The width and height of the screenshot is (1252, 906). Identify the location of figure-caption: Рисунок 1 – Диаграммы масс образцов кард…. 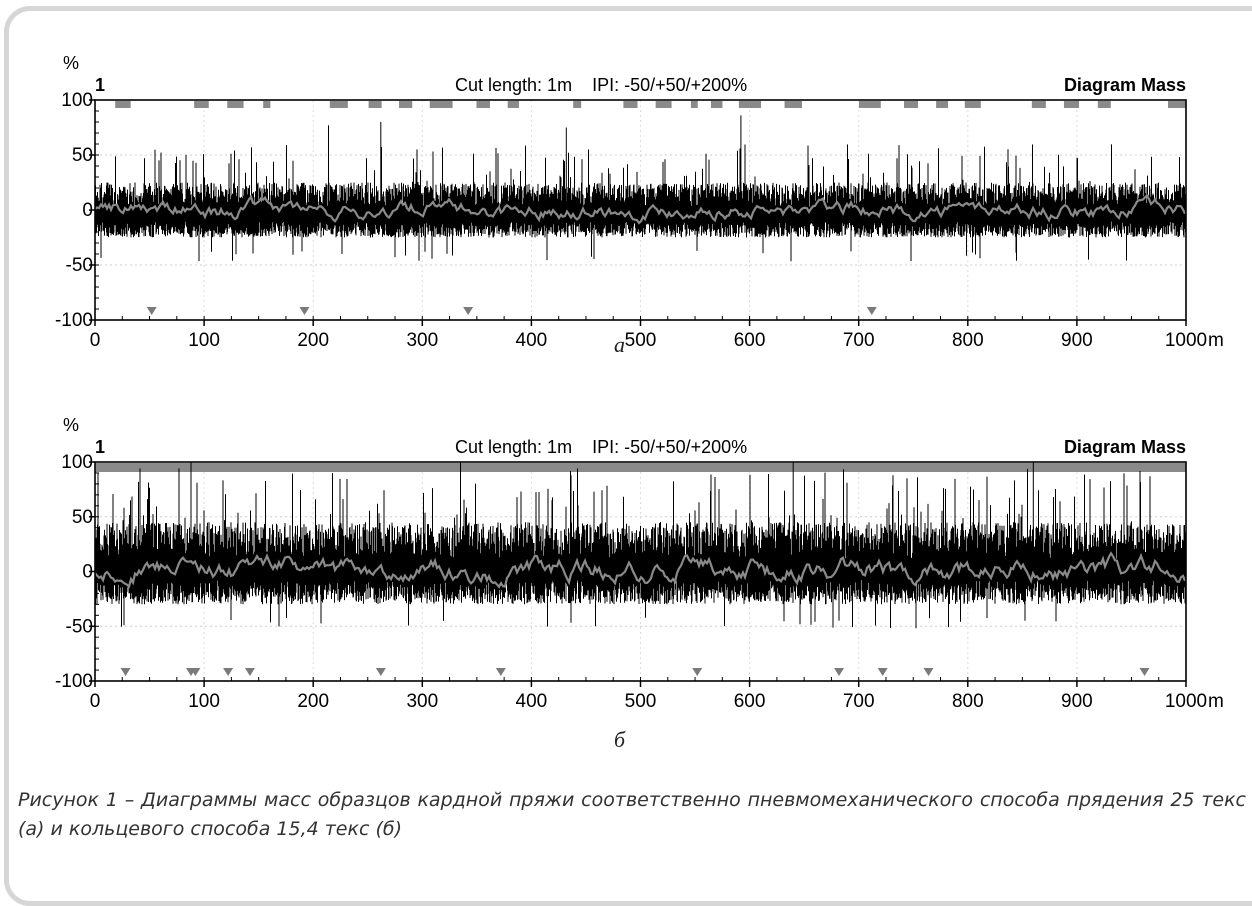
(632, 814).